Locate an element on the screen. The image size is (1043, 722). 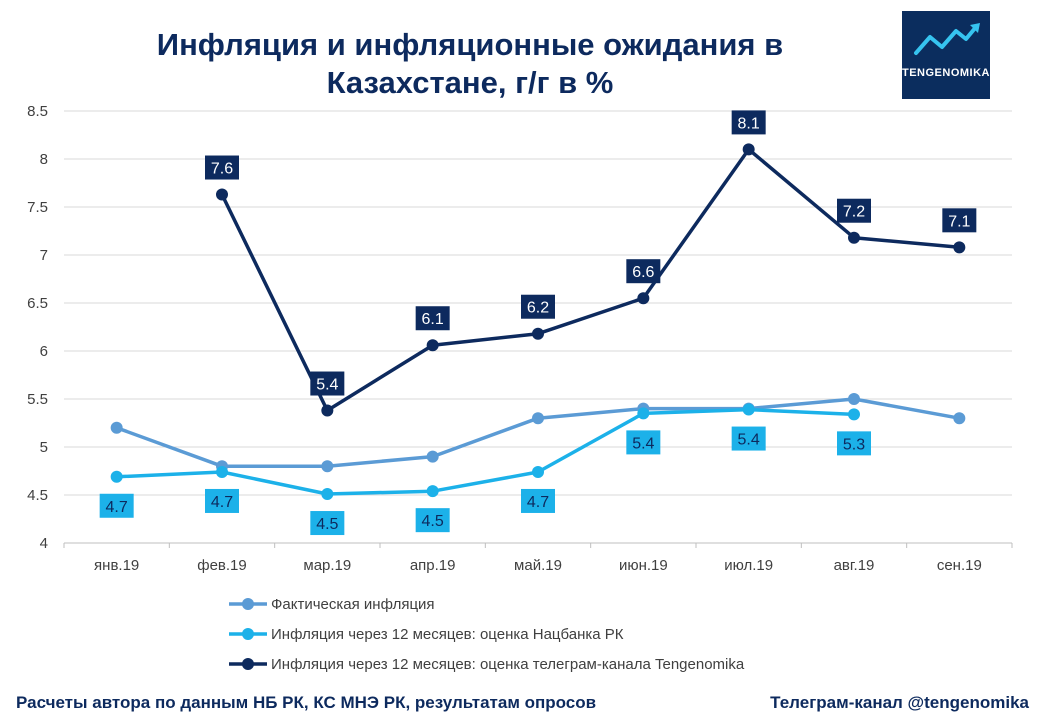
x-tick-label: янв.19 is located at coordinates (116, 565).